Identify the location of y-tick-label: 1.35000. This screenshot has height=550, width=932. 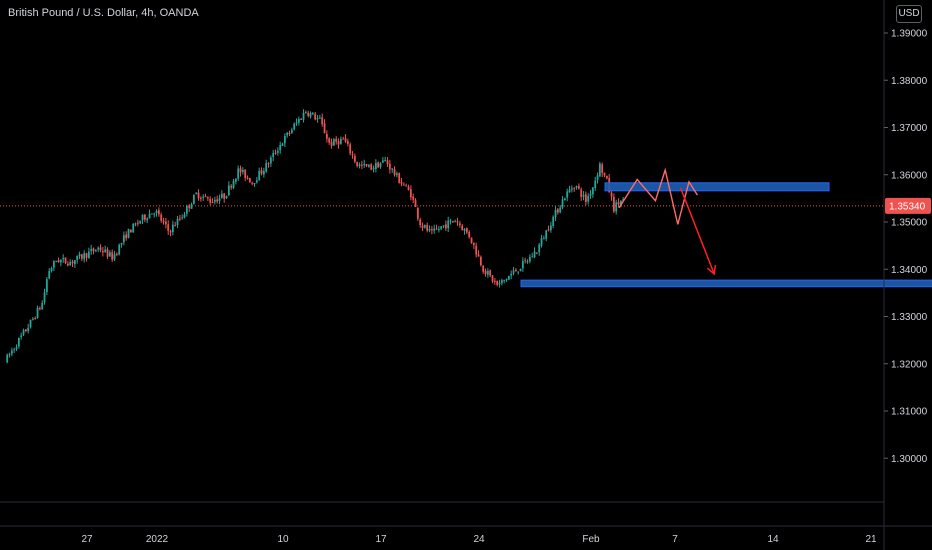
(909, 223).